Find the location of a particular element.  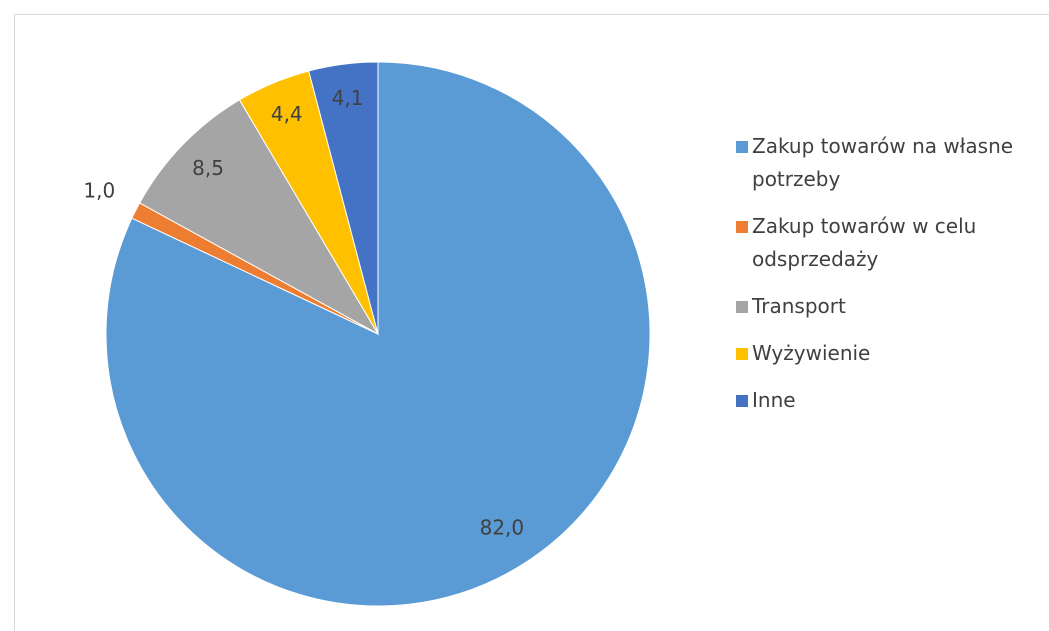

data-label: 82,0 is located at coordinates (502, 528).